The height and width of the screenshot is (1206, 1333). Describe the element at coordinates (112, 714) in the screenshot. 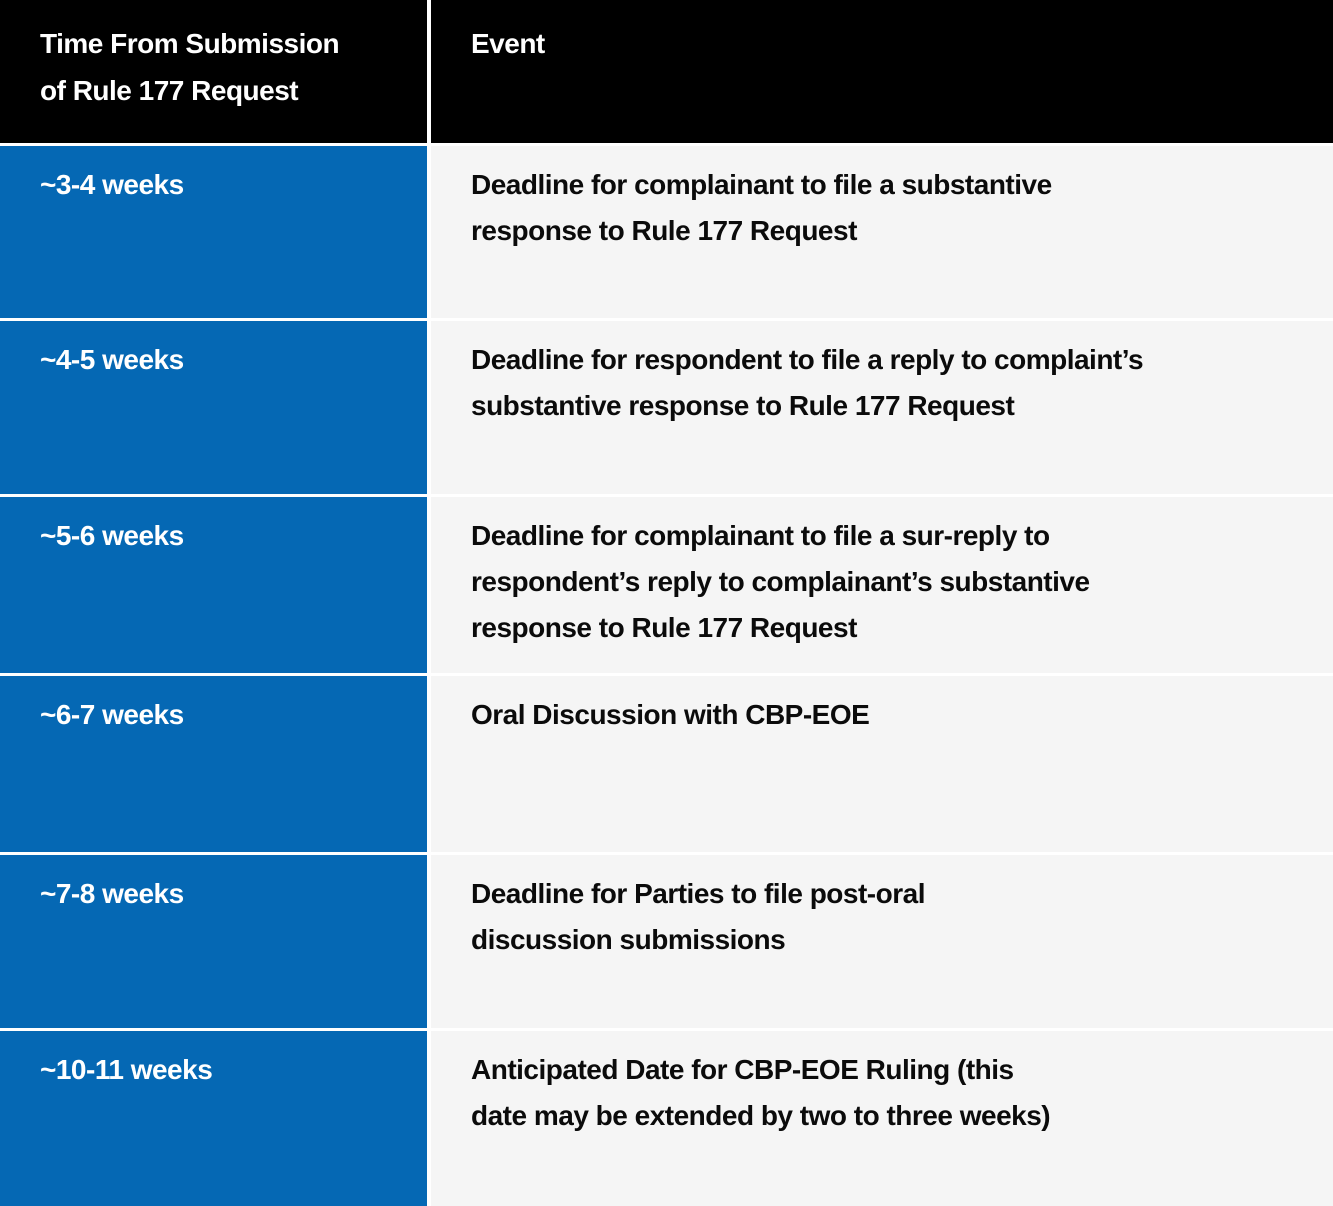

I see `time-label: ~6-7 weeks` at that location.